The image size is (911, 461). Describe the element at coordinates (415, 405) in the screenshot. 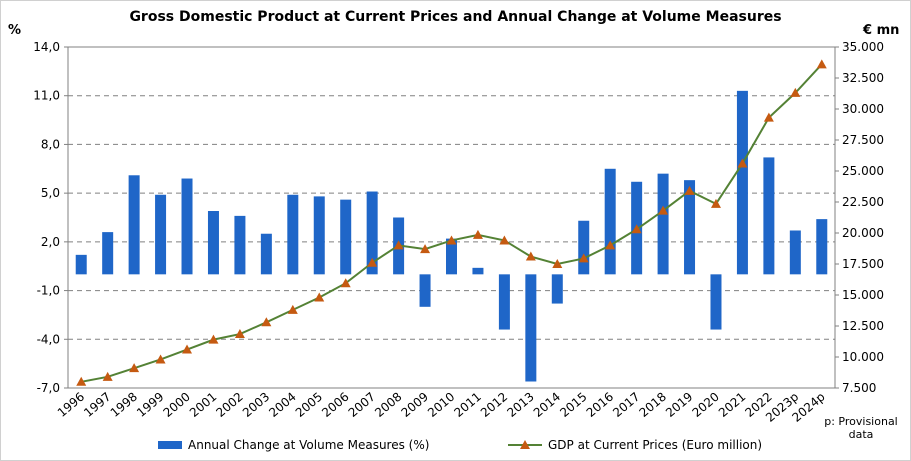

I see `x-tick-label: 2009` at that location.